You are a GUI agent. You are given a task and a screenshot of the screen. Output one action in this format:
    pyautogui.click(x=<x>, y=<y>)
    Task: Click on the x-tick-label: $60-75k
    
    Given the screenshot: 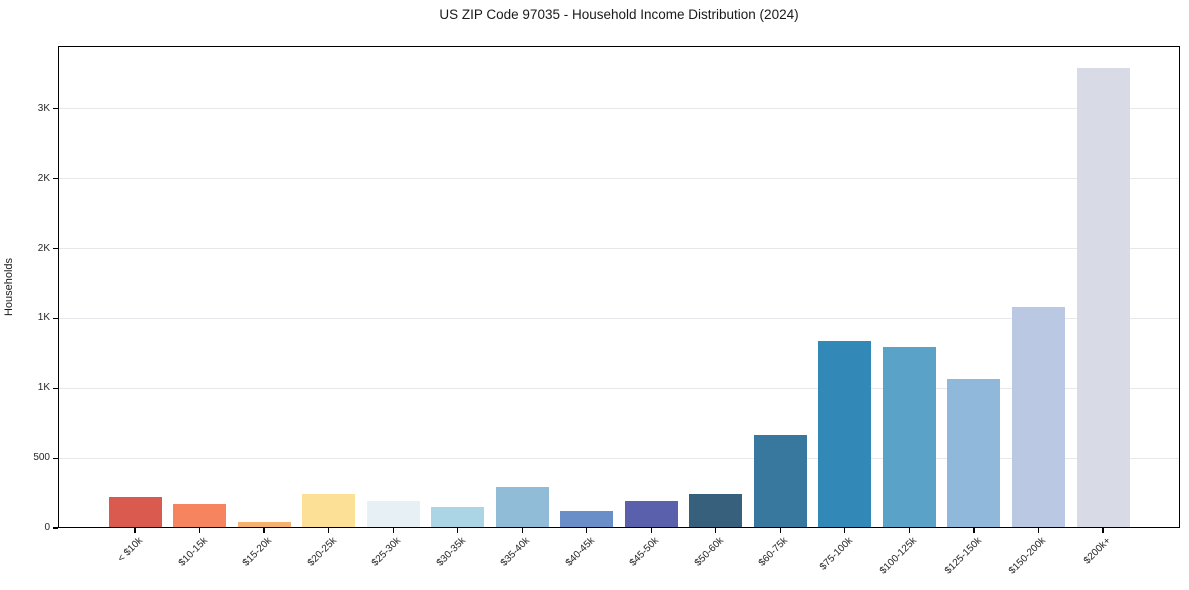 What is the action you would take?
    pyautogui.click(x=774, y=552)
    